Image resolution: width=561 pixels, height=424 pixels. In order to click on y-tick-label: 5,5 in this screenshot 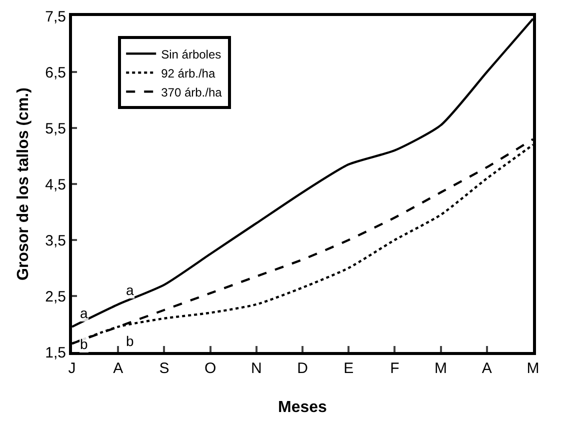, I will do `click(55, 129)`.